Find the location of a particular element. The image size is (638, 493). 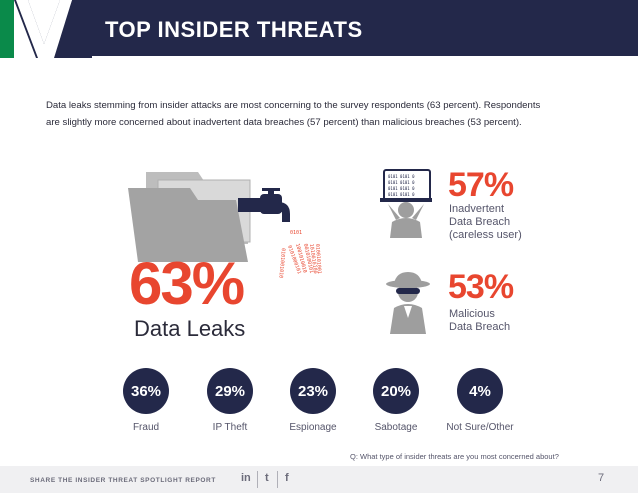

folder-icon is located at coordinates (189, 217).